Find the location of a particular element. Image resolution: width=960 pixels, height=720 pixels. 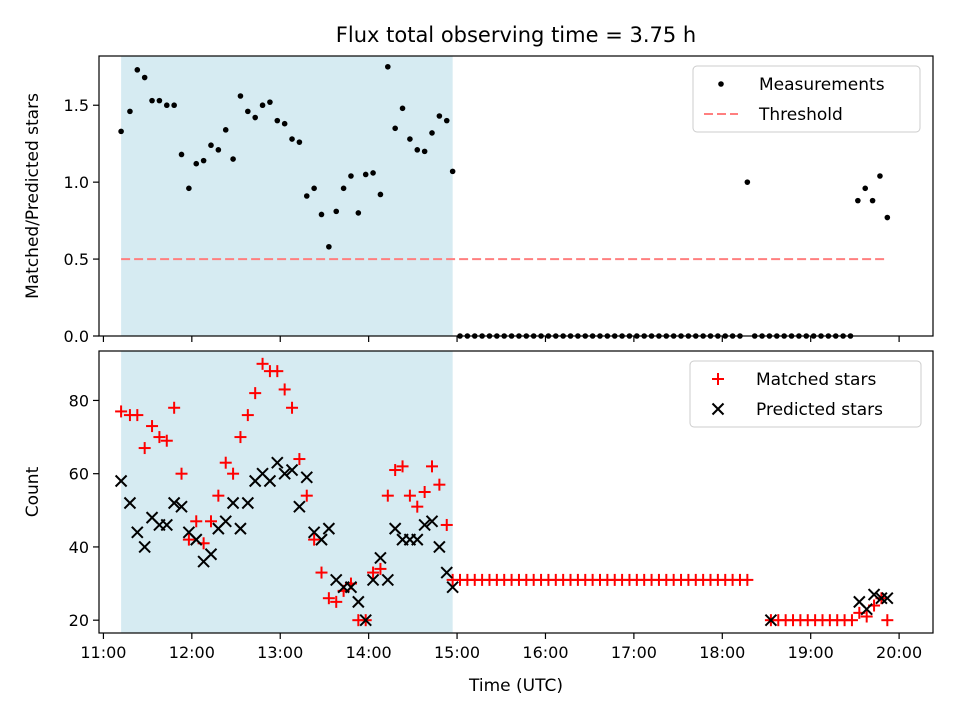

y-tick-label: 20 is located at coordinates (79, 620).